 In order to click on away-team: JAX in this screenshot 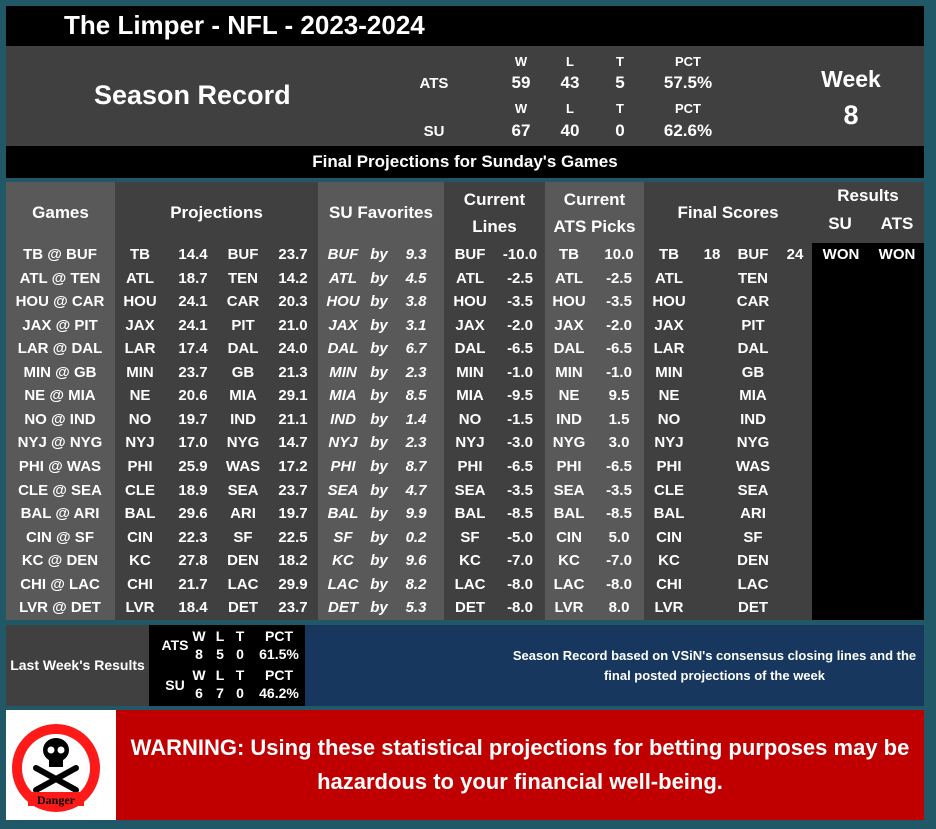, I will do `click(140, 325)`.